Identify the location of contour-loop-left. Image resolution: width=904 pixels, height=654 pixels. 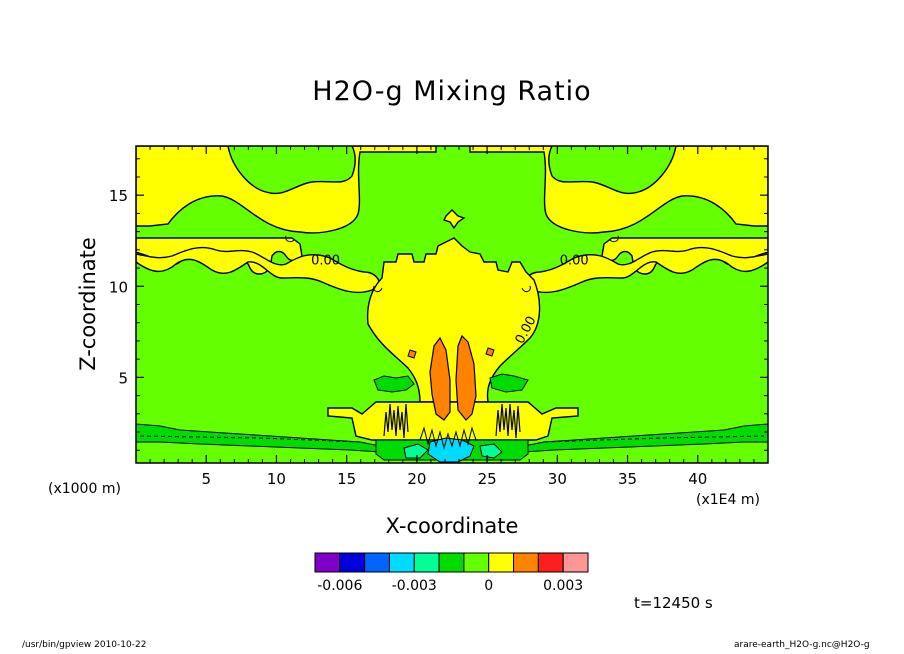
(334, 264).